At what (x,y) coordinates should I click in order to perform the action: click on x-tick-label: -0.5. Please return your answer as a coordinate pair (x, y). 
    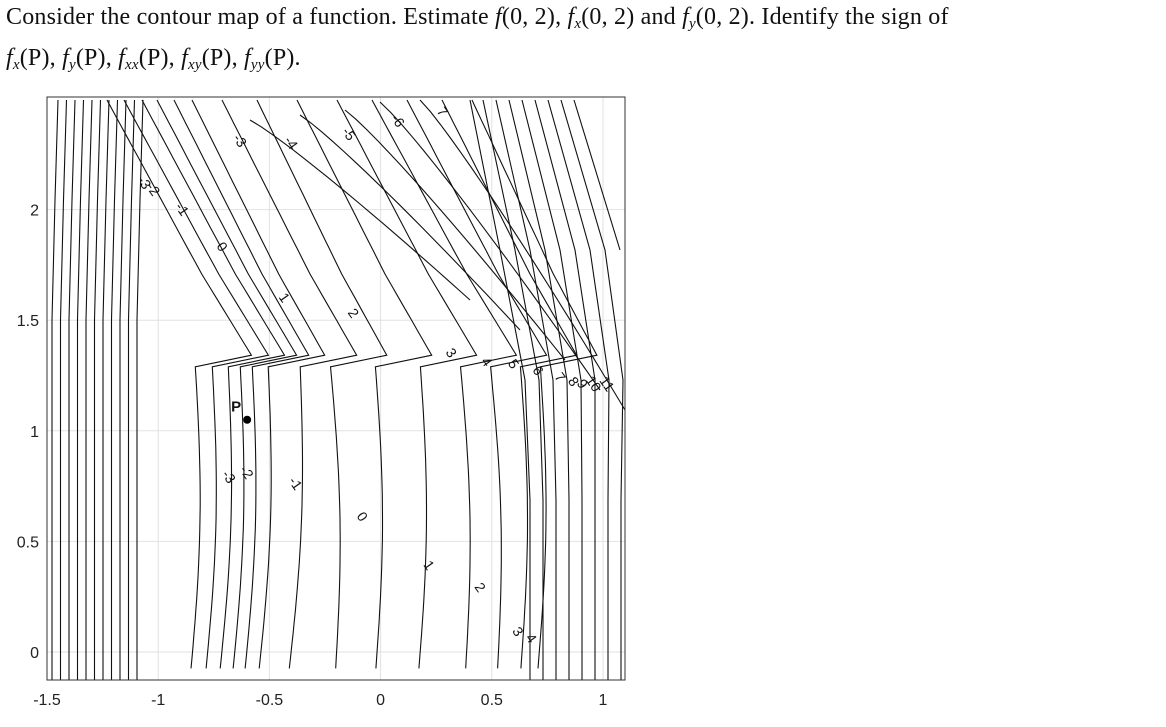
    Looking at the image, I should click on (270, 700).